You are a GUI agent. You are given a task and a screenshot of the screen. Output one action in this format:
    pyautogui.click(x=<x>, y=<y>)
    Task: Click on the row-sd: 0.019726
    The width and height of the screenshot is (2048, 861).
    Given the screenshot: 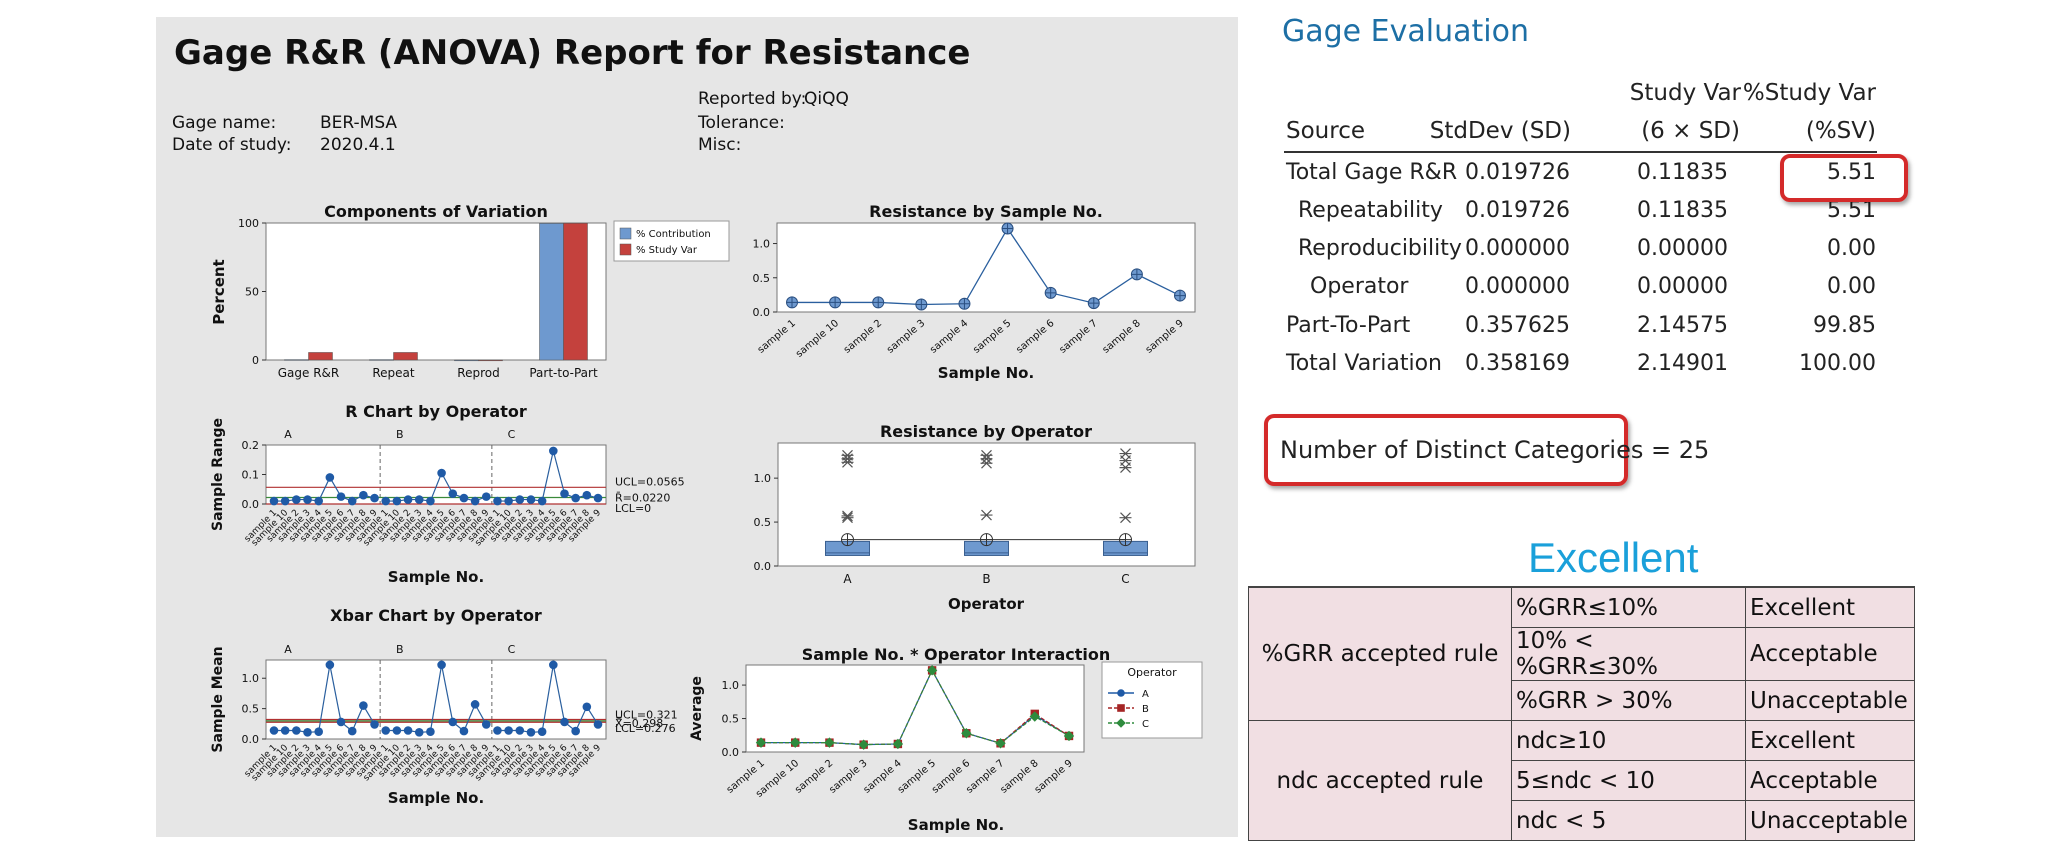 What is the action you would take?
    pyautogui.click(x=1517, y=172)
    